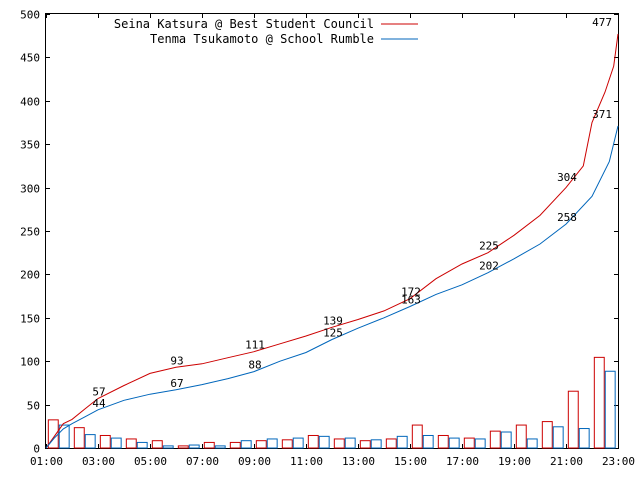 The height and width of the screenshot is (480, 640). Describe the element at coordinates (150, 461) in the screenshot. I see `x-tick-label: 05:00` at that location.